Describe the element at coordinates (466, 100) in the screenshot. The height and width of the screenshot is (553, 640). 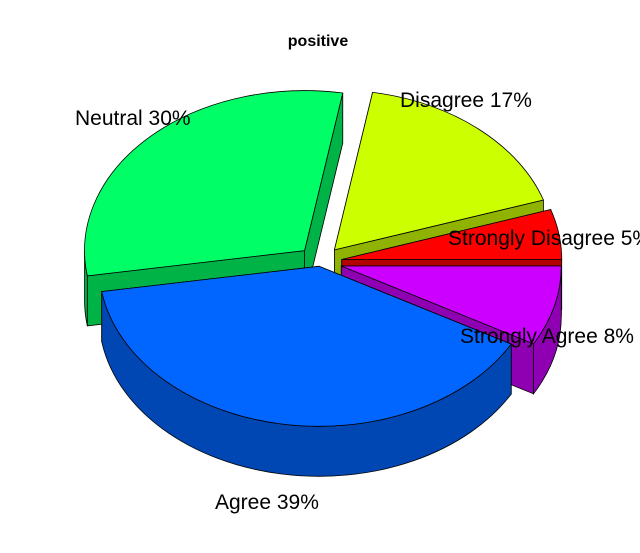
I see `slice-label-disagree: Disagree 17%` at that location.